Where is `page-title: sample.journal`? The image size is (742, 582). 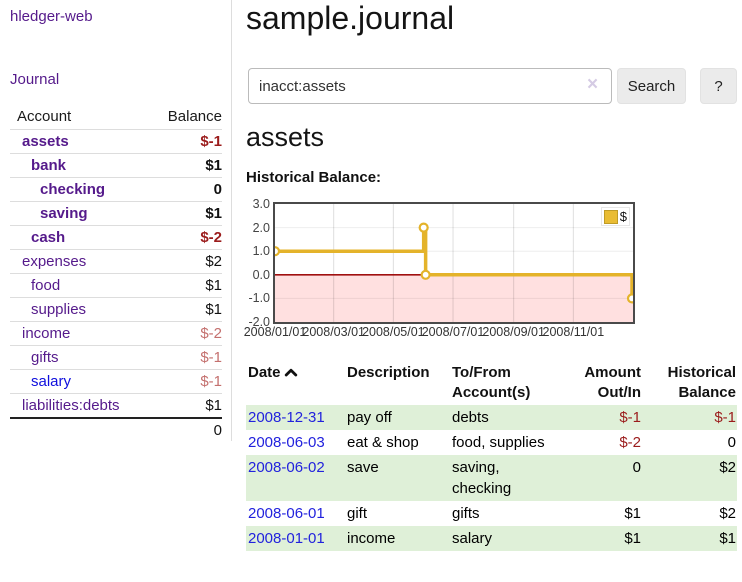
page-title: sample.journal is located at coordinates (350, 18).